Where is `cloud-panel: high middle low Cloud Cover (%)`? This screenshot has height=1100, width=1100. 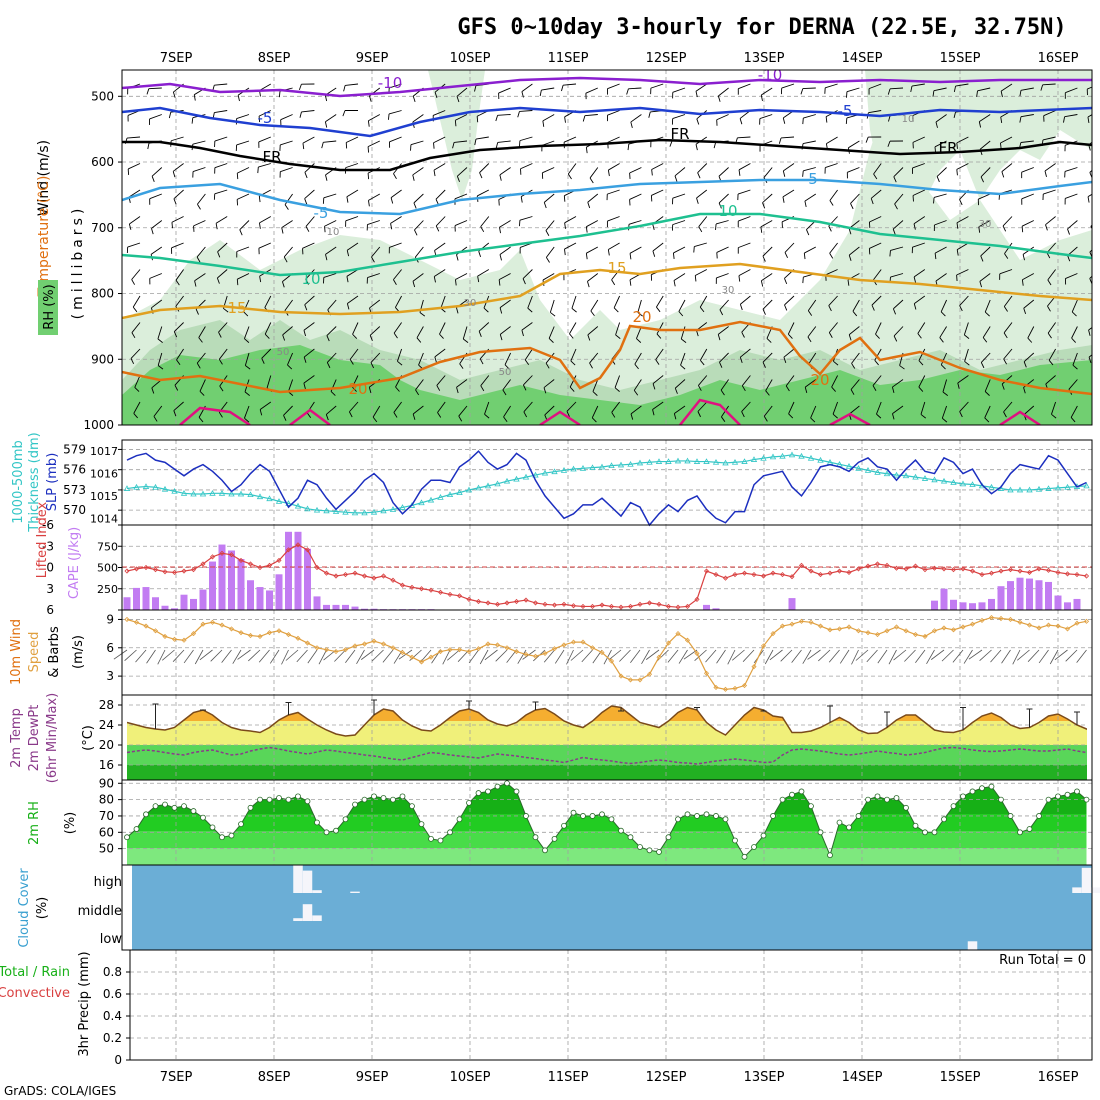
cloud-panel: high middle low Cloud Cover (%) is located at coordinates (558, 907).